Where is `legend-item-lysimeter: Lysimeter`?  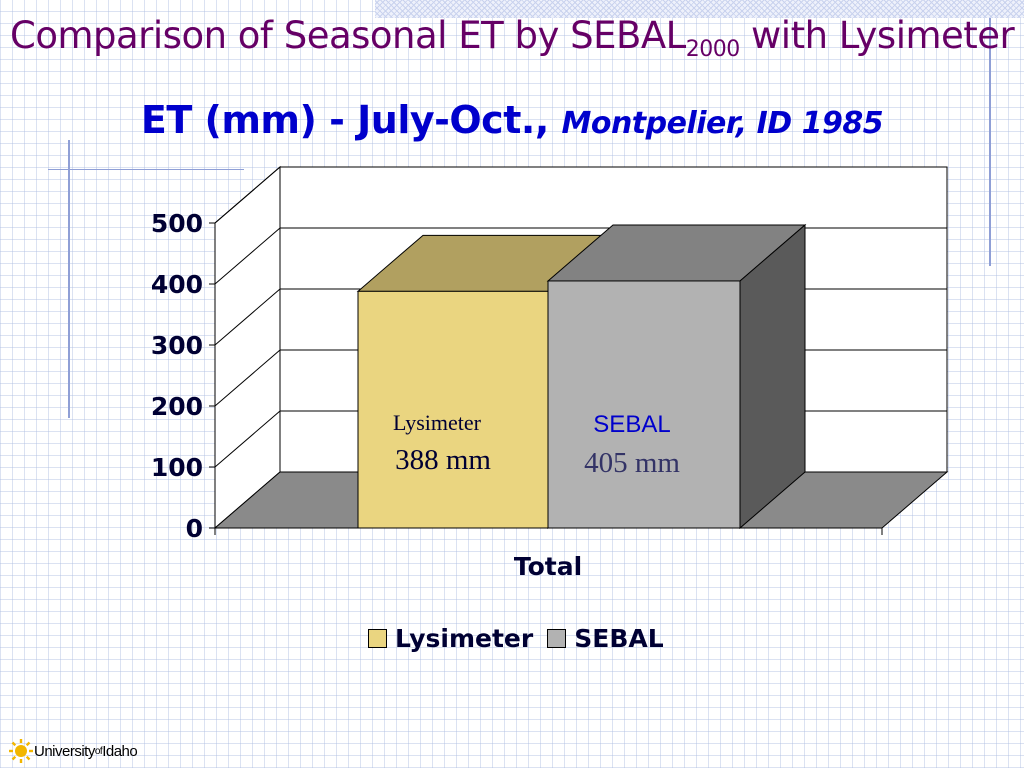 legend-item-lysimeter: Lysimeter is located at coordinates (450, 638).